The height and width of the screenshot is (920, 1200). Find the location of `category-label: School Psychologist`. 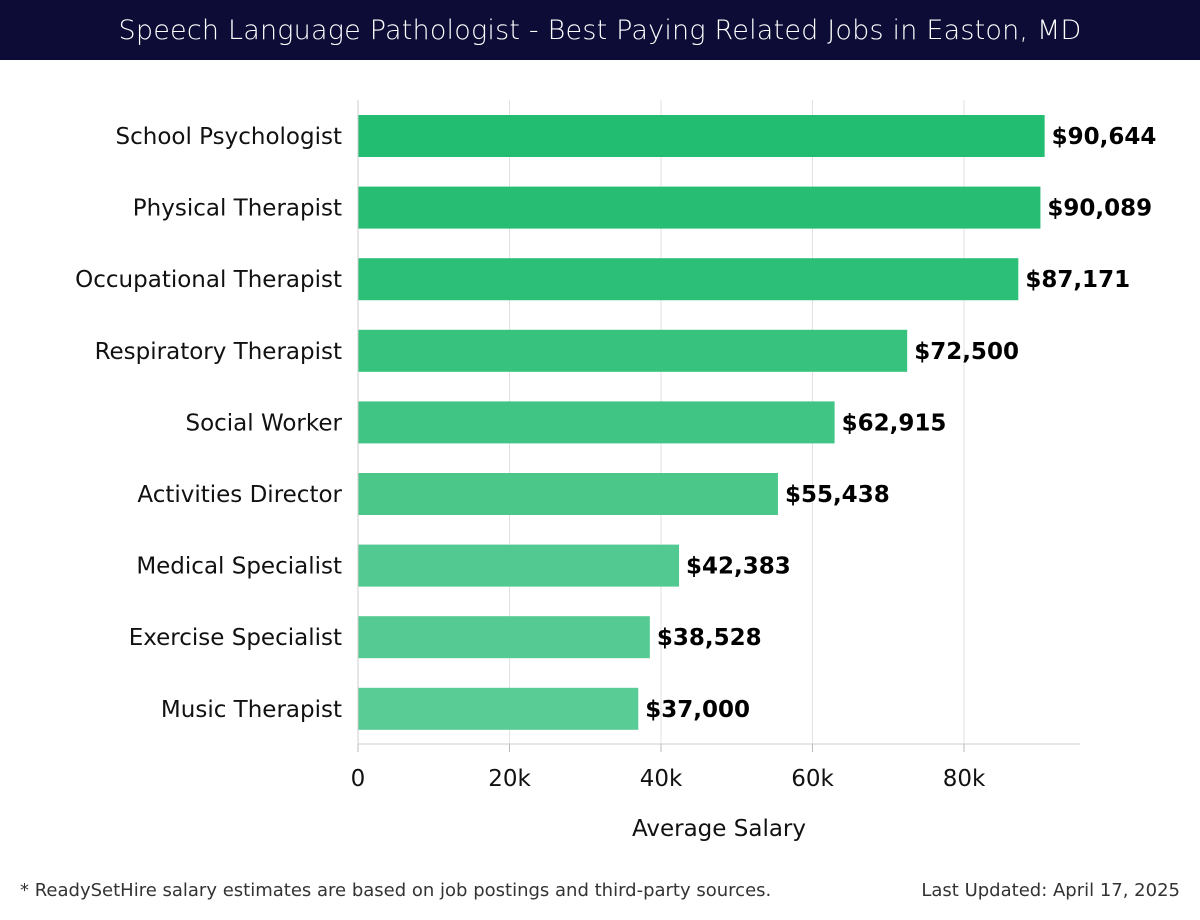

category-label: School Psychologist is located at coordinates (229, 137).